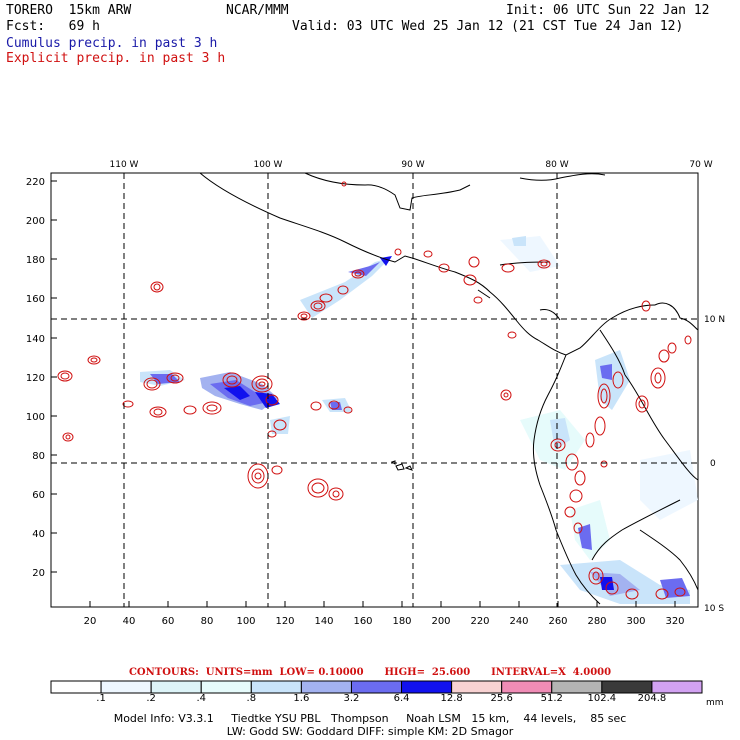 This screenshot has width=740, height=740. I want to click on y-tick: 20, so click(38, 573).